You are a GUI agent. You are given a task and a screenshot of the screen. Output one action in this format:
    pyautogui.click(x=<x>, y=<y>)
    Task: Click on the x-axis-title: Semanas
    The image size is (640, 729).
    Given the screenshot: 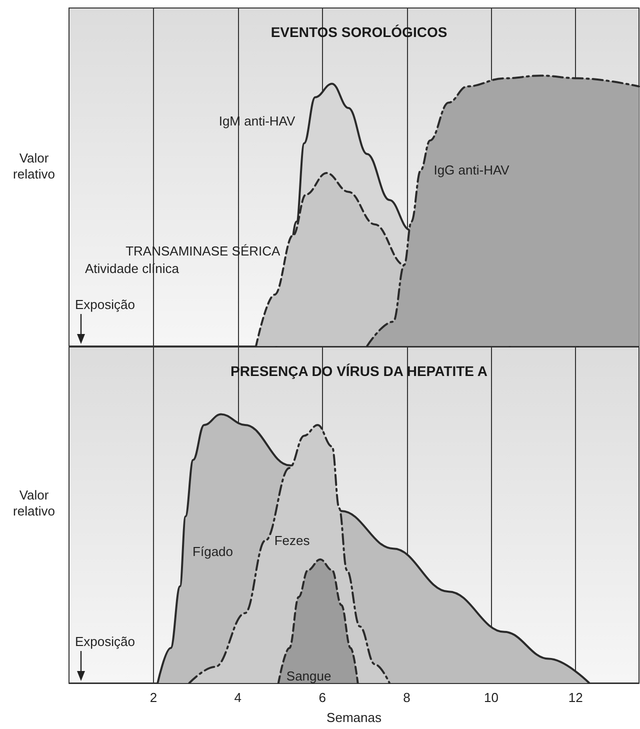 What is the action you would take?
    pyautogui.click(x=354, y=717)
    